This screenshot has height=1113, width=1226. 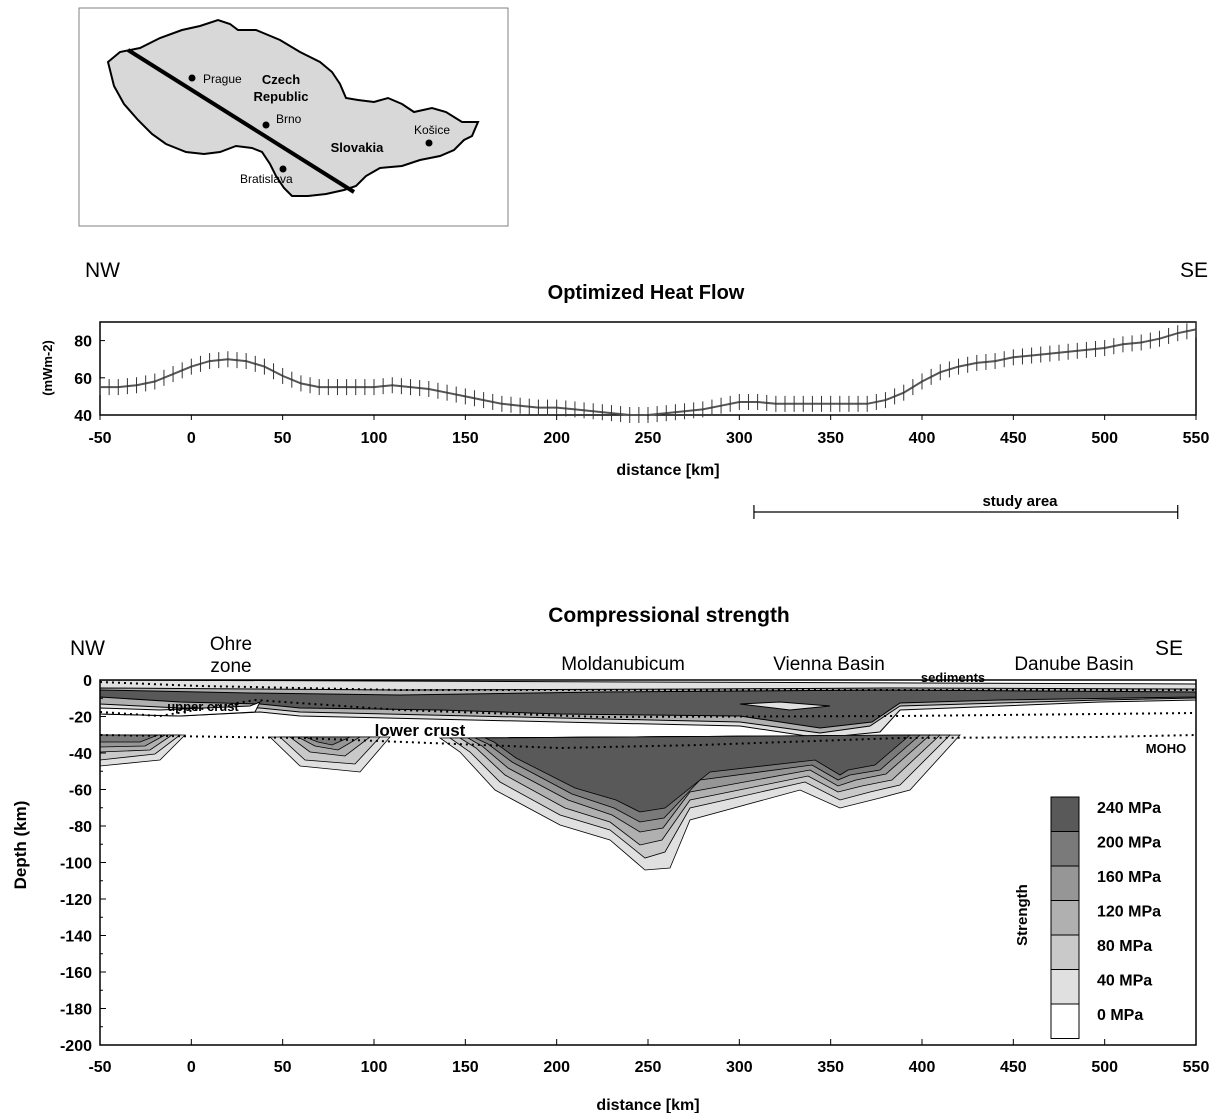 What do you see at coordinates (191, 438) in the screenshot?
I see `hf-x-tick-label: 0` at bounding box center [191, 438].